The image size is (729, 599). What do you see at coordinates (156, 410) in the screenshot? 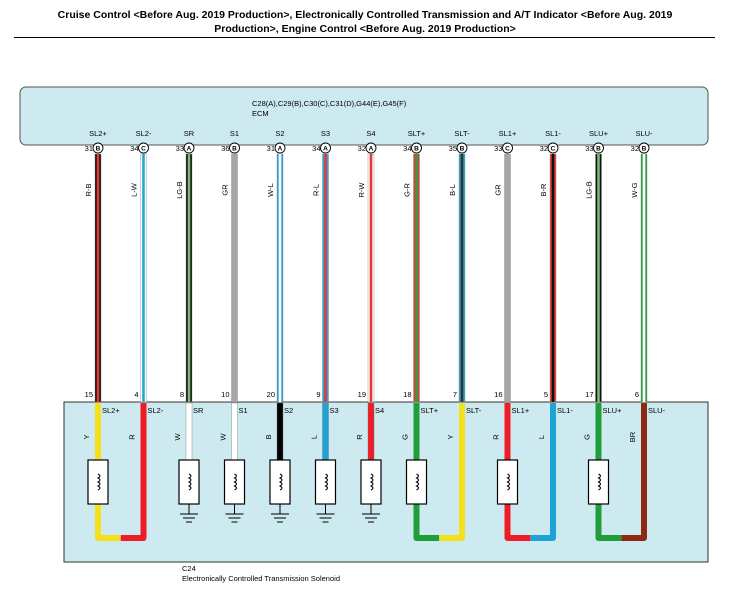
I see `solenoid-terminal-name: SL2-` at bounding box center [156, 410].